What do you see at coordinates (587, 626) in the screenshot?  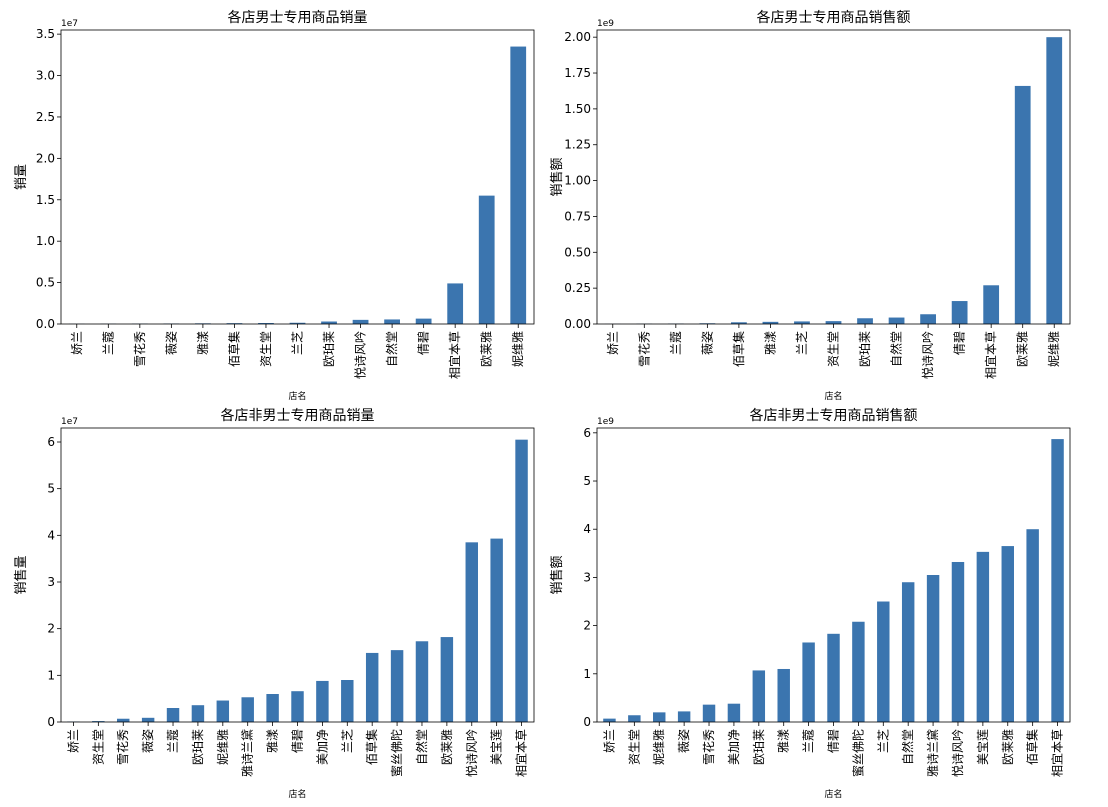 I see `y-tick-label: 2` at bounding box center [587, 626].